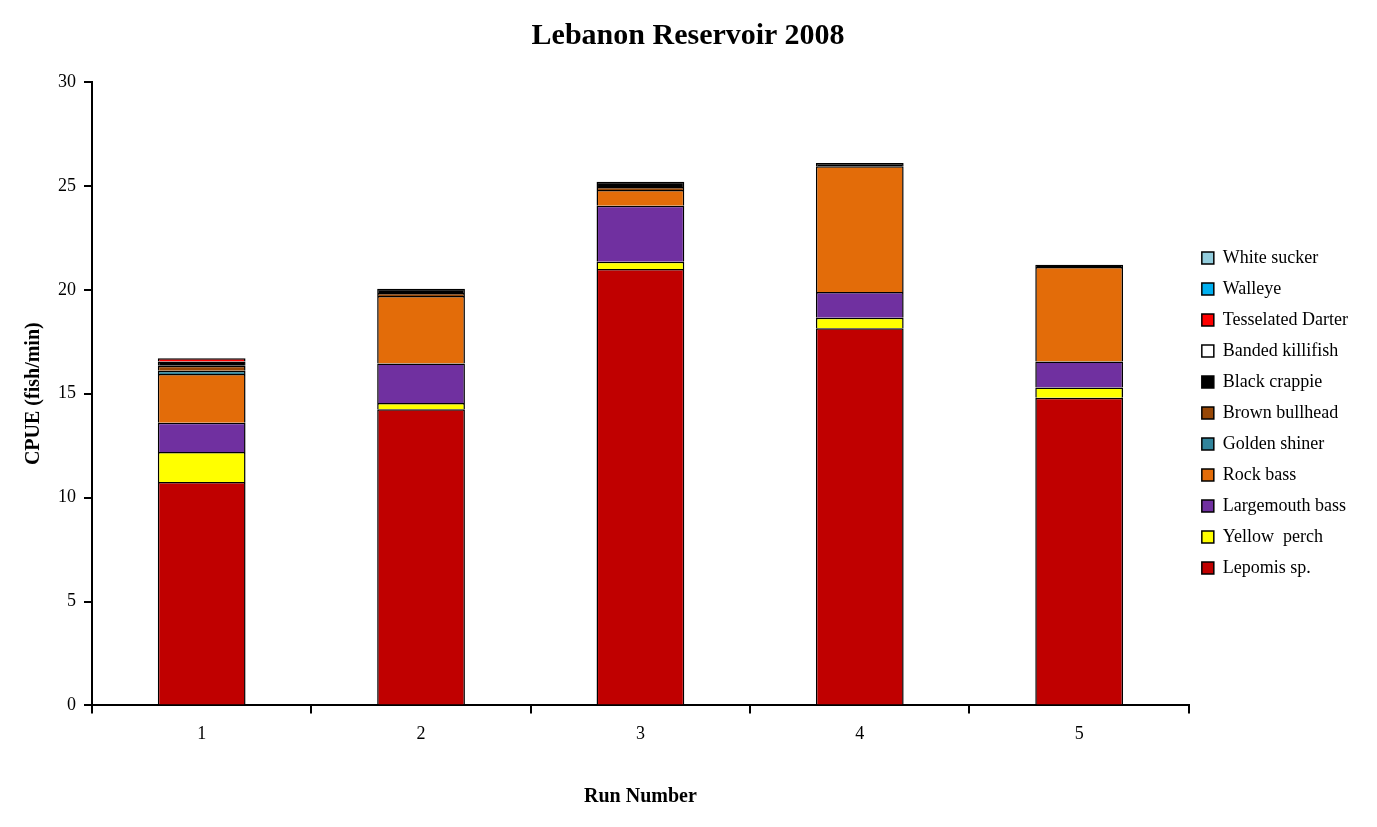 Image resolution: width=1377 pixels, height=827 pixels. What do you see at coordinates (1284, 504) in the screenshot?
I see `legend-label: Largemouth bass` at bounding box center [1284, 504].